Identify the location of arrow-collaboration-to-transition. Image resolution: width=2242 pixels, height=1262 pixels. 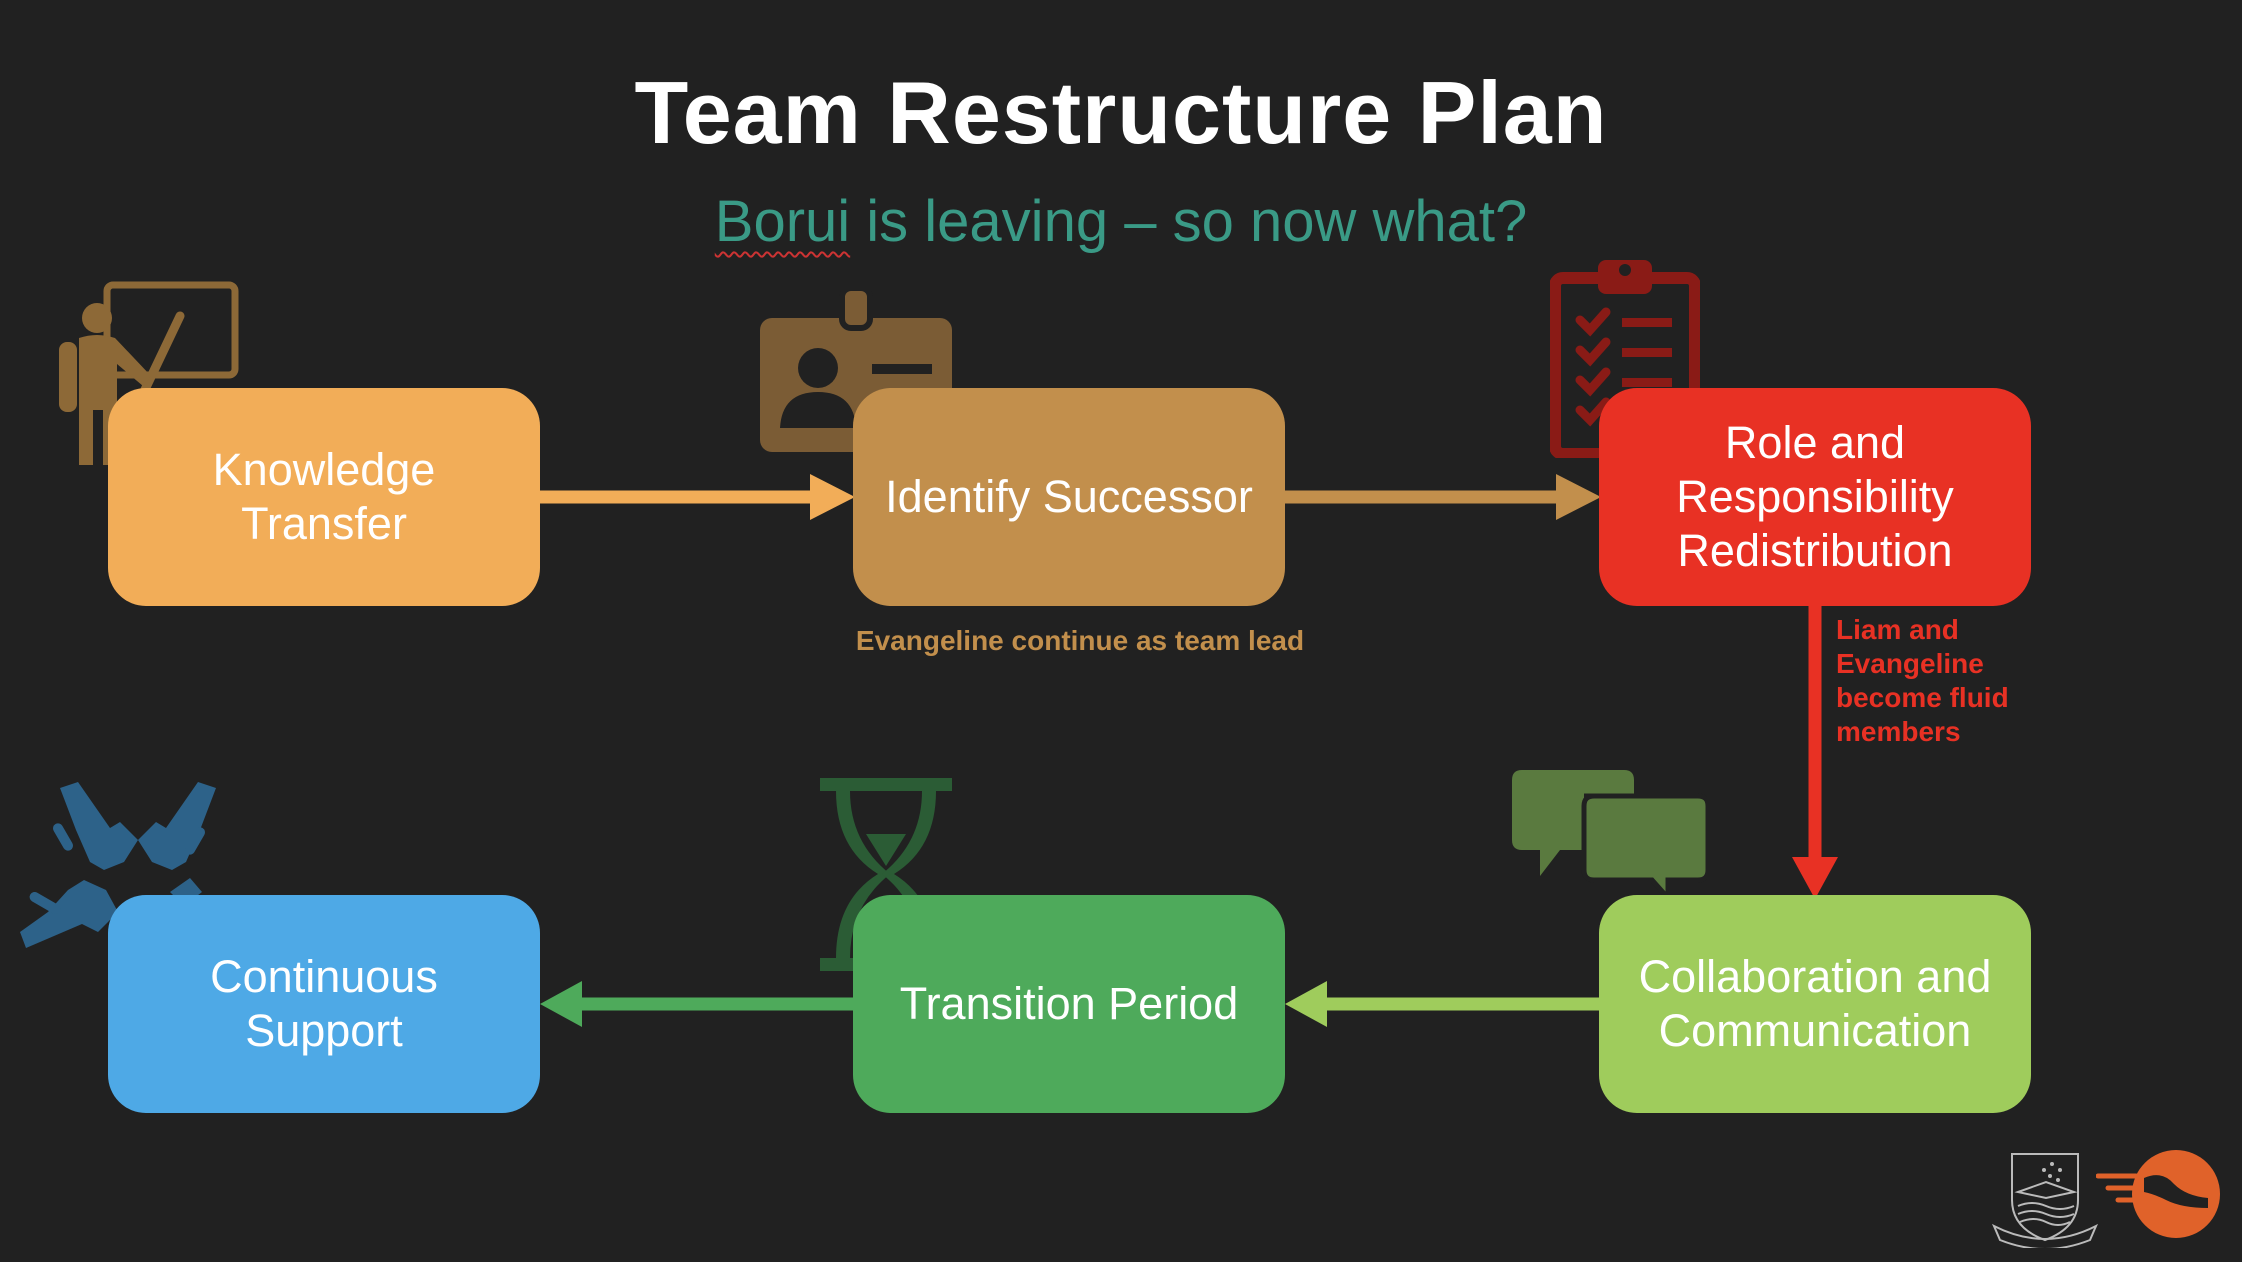
(1443, 1004).